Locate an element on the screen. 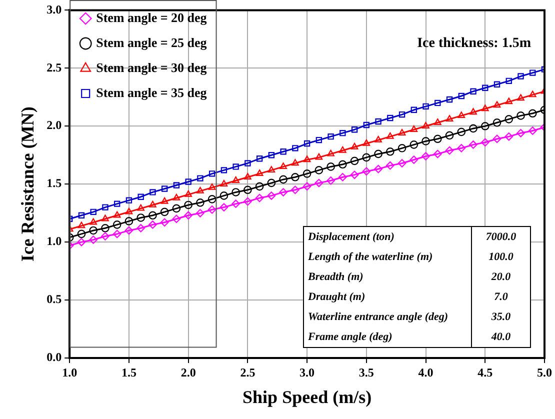 The height and width of the screenshot is (419, 555). y-axis-title: Ice Resistance (MN) is located at coordinates (27, 184).